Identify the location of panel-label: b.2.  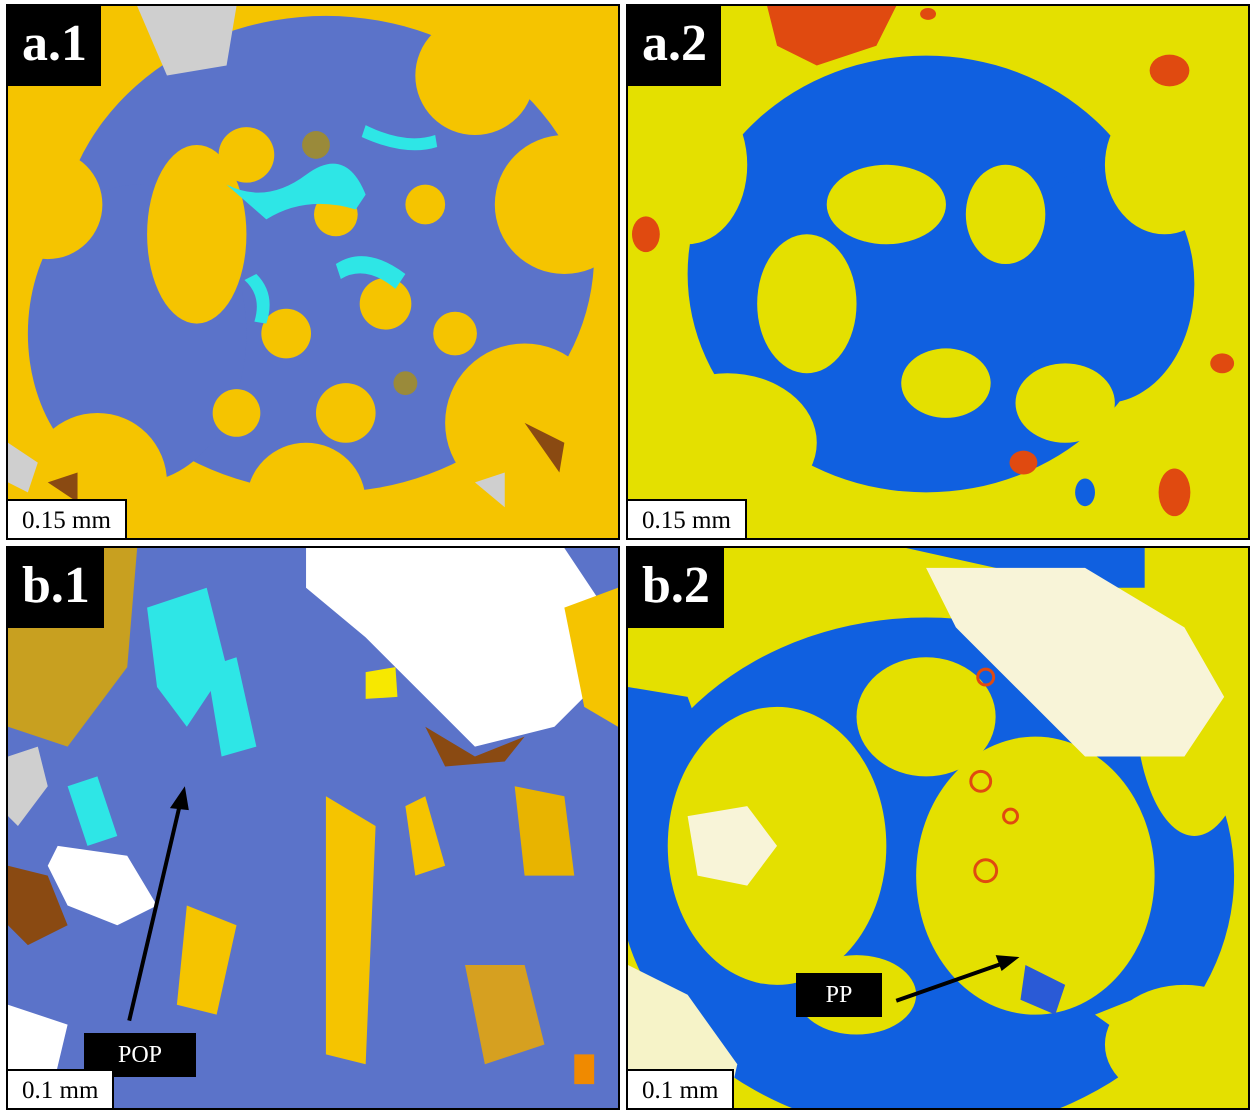
(676, 588).